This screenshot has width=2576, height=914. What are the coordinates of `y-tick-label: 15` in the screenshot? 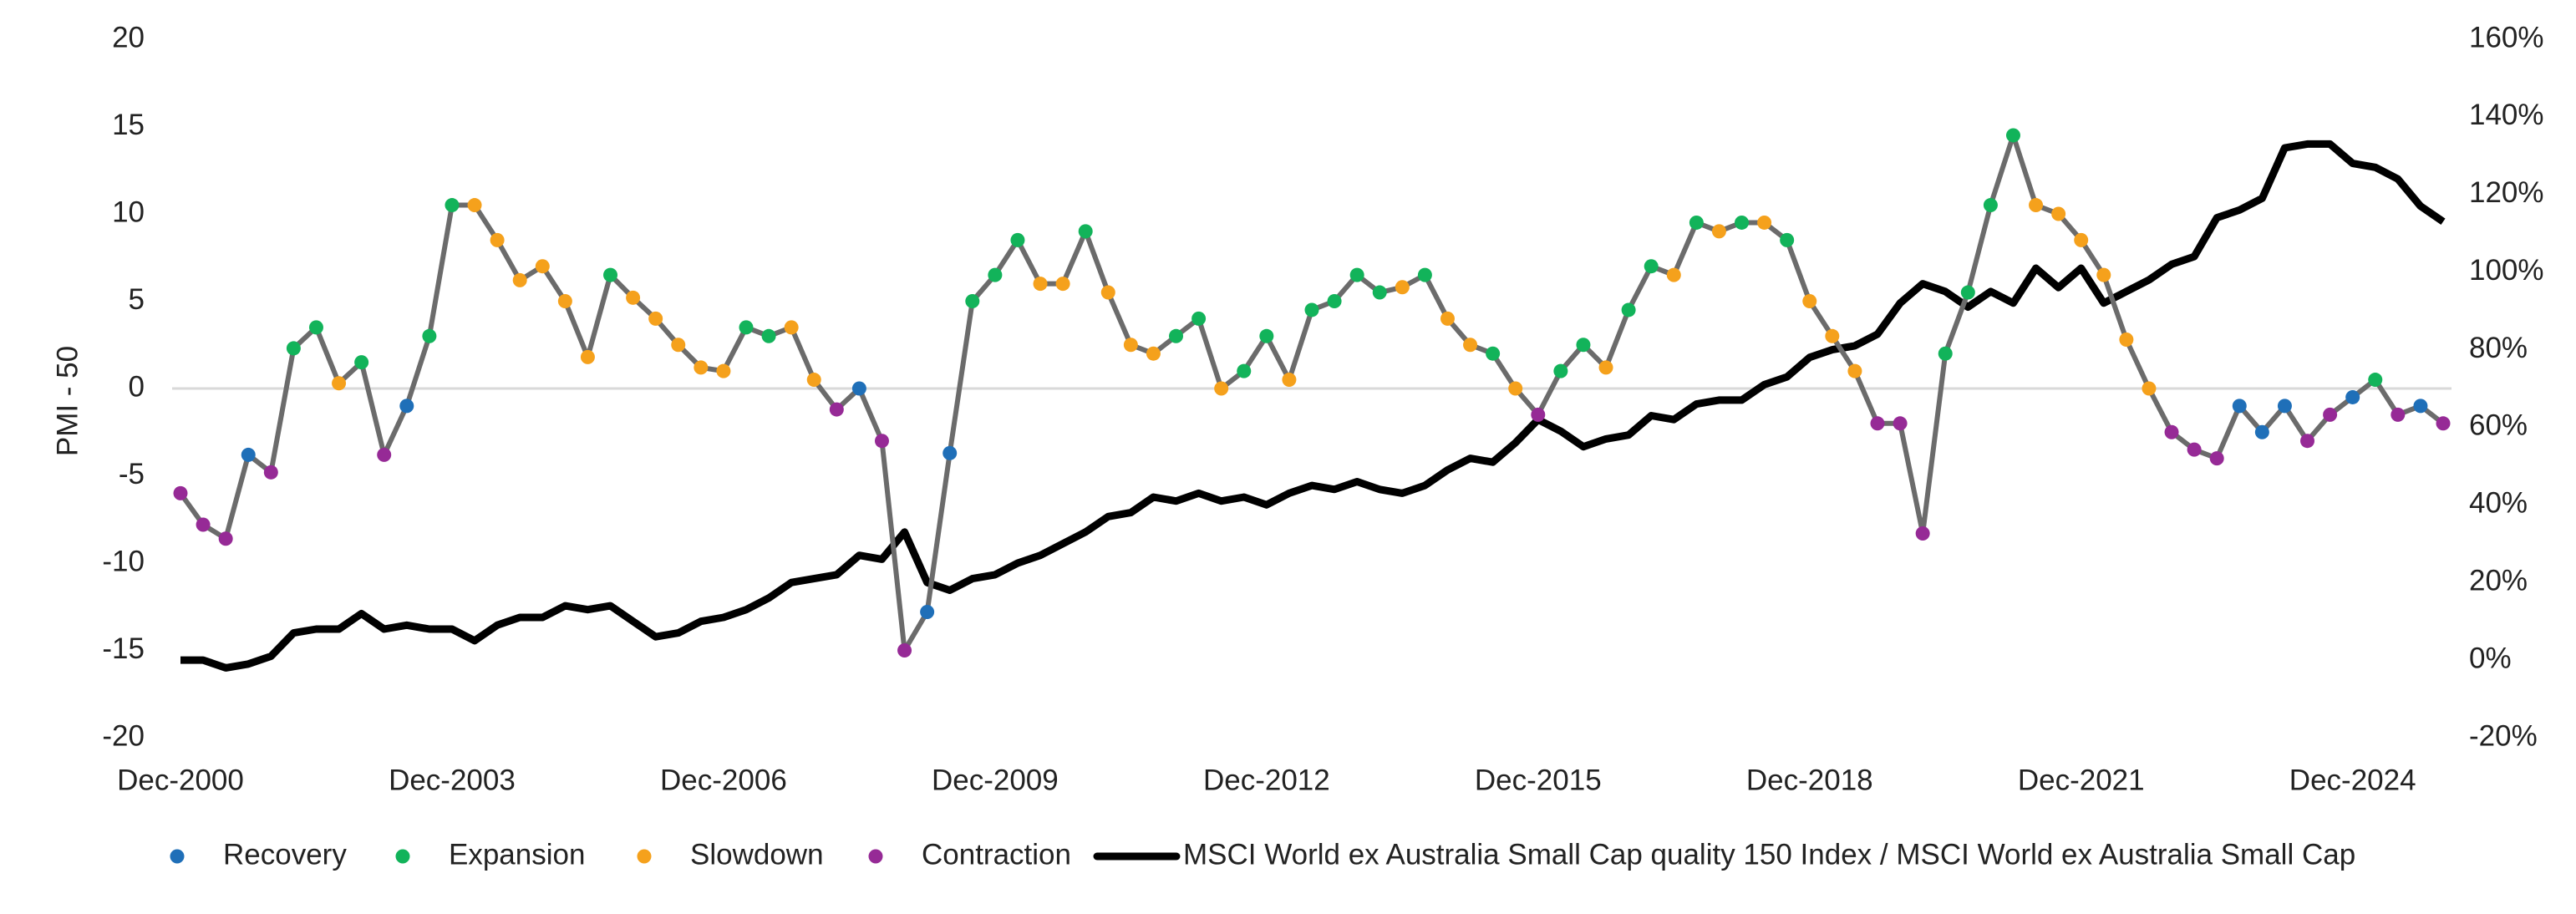 It's located at (128, 125).